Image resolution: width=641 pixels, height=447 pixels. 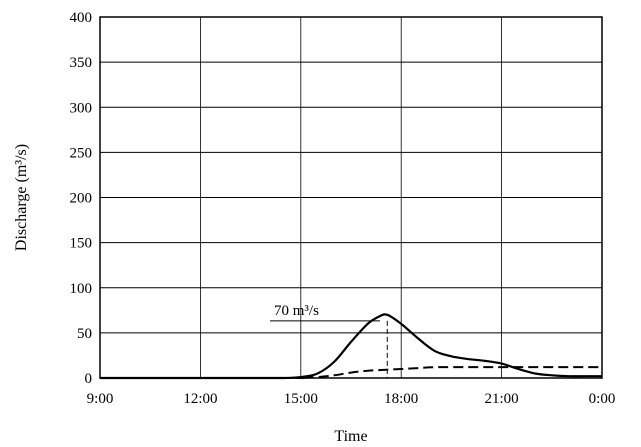 I want to click on series-lines, so click(x=350, y=346).